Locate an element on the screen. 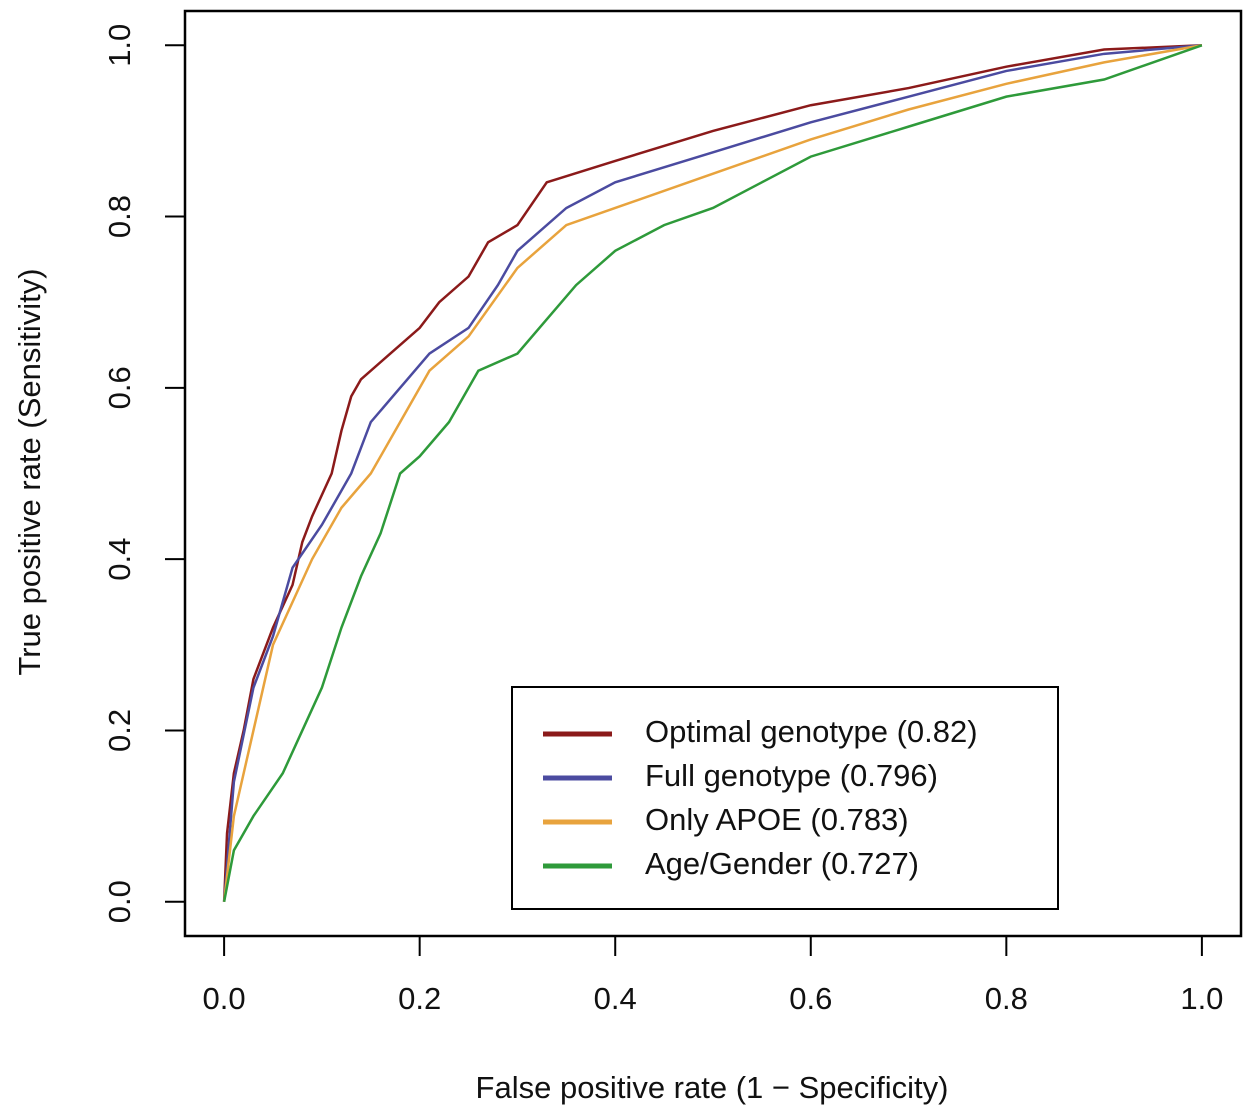 This screenshot has height=1112, width=1243. y-tick-label: 0.8 is located at coordinates (119, 216).